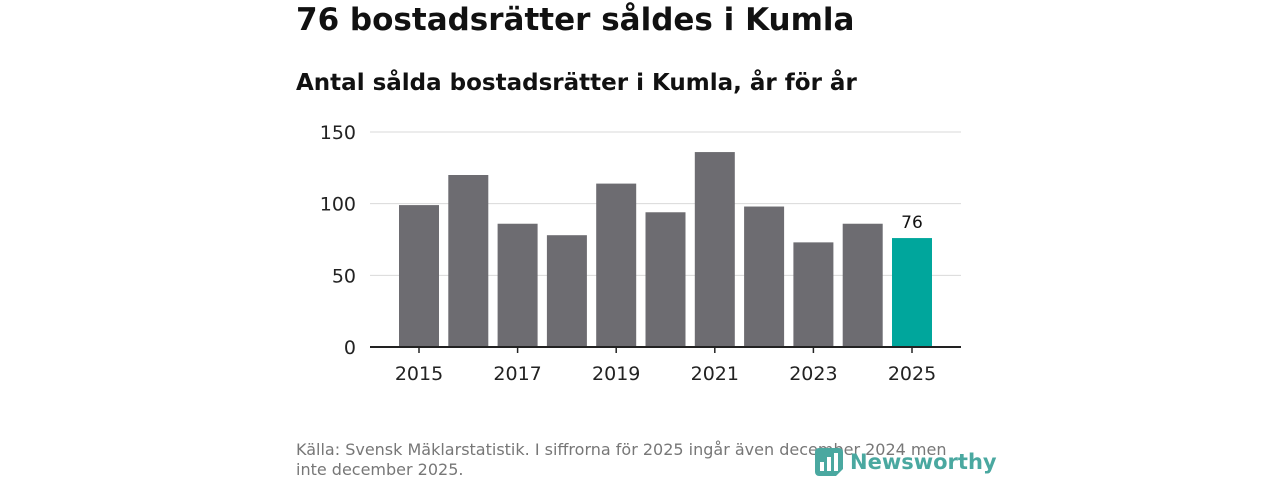 This screenshot has height=480, width=1280. Describe the element at coordinates (338, 133) in the screenshot. I see `y-tick-label-150: 150` at that location.